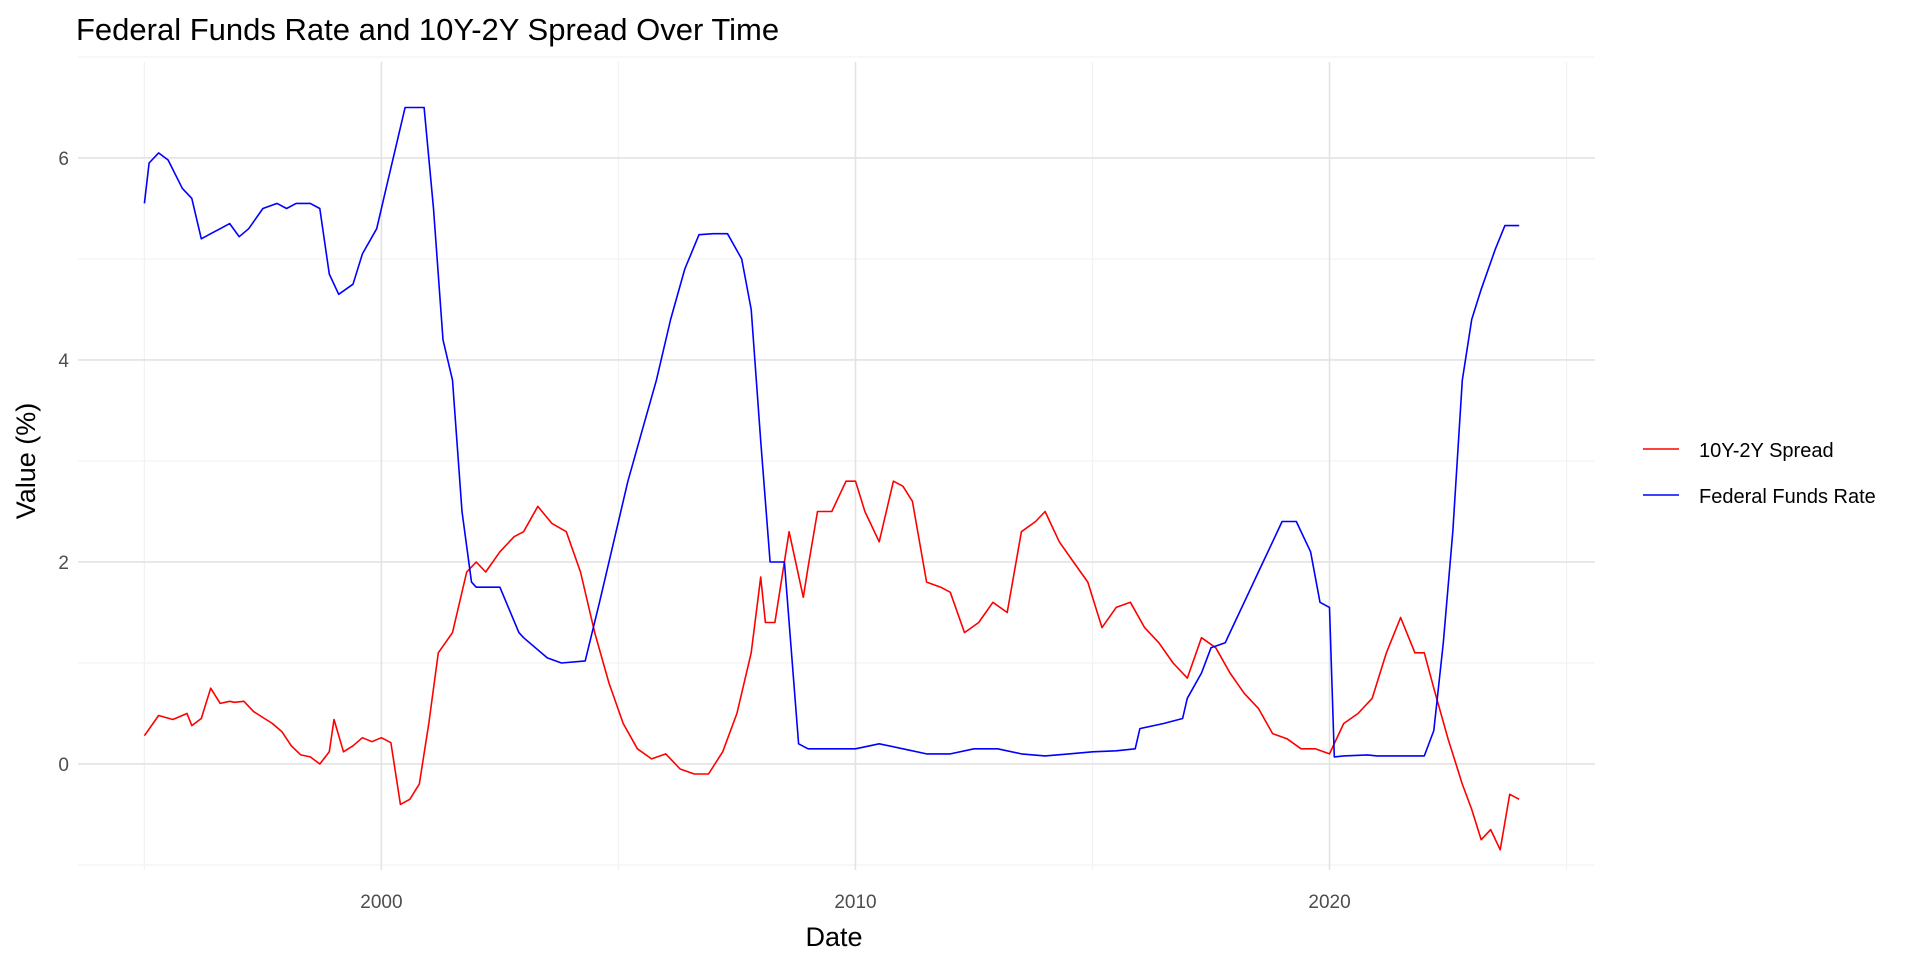  Describe the element at coordinates (63, 159) in the screenshot. I see `y-tick-label-3: 6` at that location.